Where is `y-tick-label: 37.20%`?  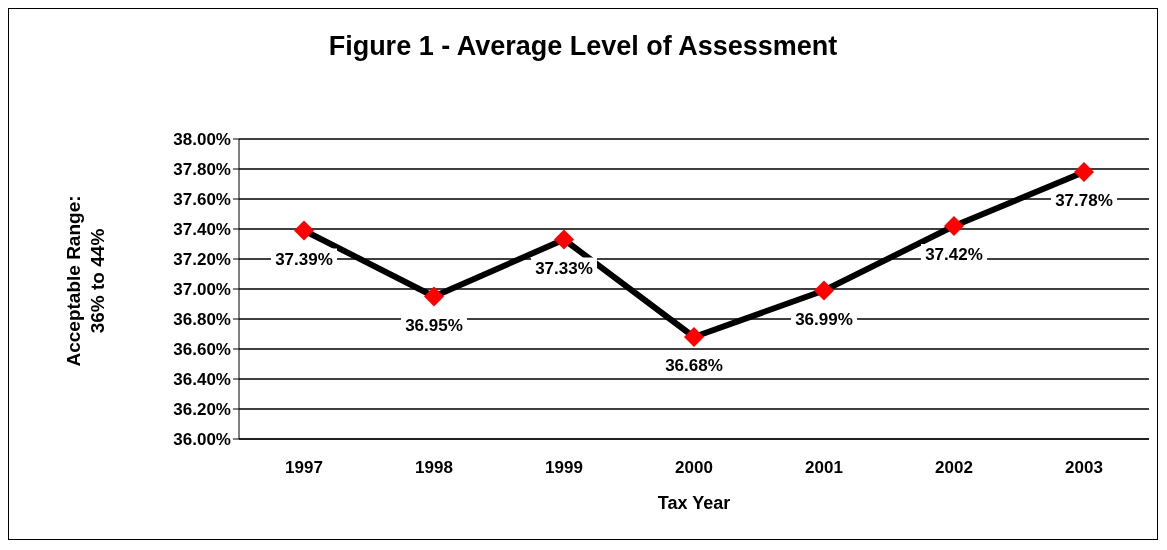
y-tick-label: 37.20% is located at coordinates (202, 260).